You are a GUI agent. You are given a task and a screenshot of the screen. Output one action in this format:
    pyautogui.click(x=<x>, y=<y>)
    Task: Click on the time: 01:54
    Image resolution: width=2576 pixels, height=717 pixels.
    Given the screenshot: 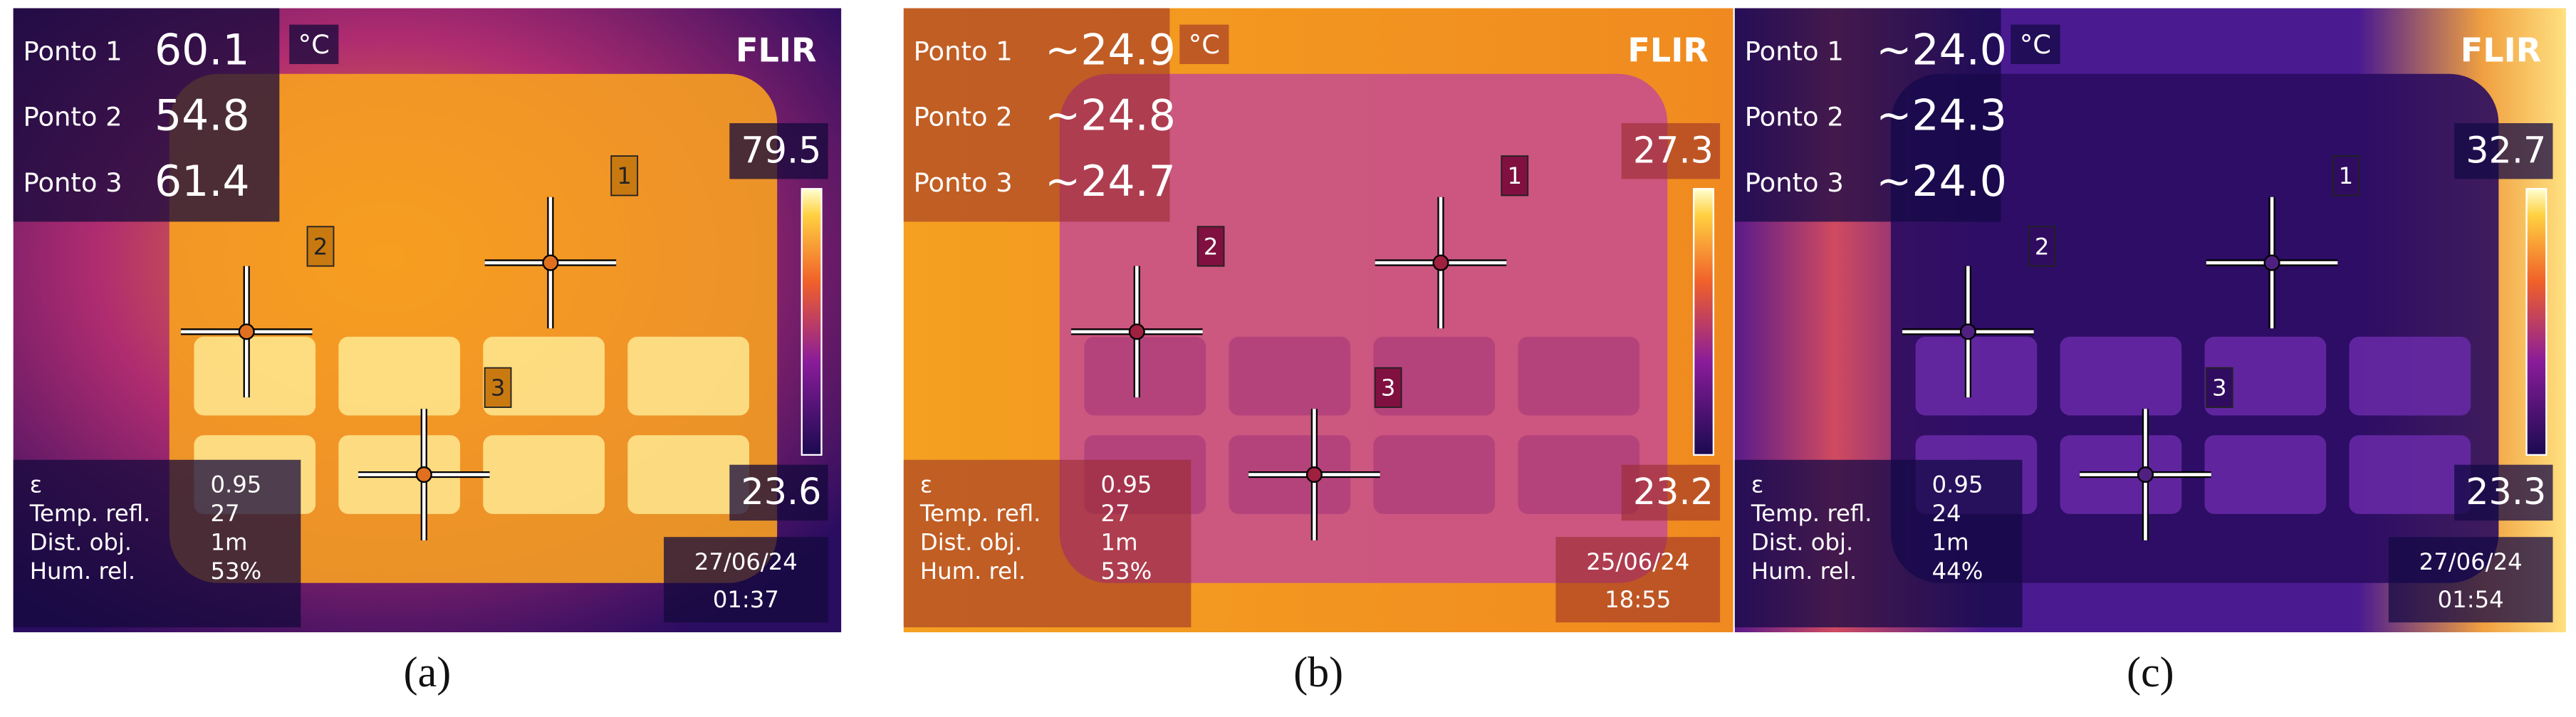 What is the action you would take?
    pyautogui.click(x=2471, y=599)
    